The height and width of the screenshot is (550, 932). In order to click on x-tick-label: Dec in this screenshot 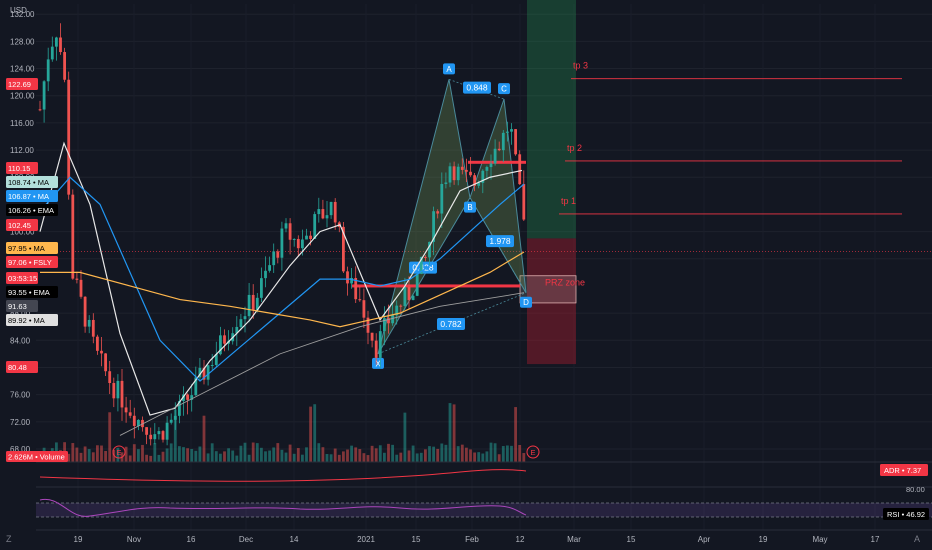, I will do `click(246, 539)`.